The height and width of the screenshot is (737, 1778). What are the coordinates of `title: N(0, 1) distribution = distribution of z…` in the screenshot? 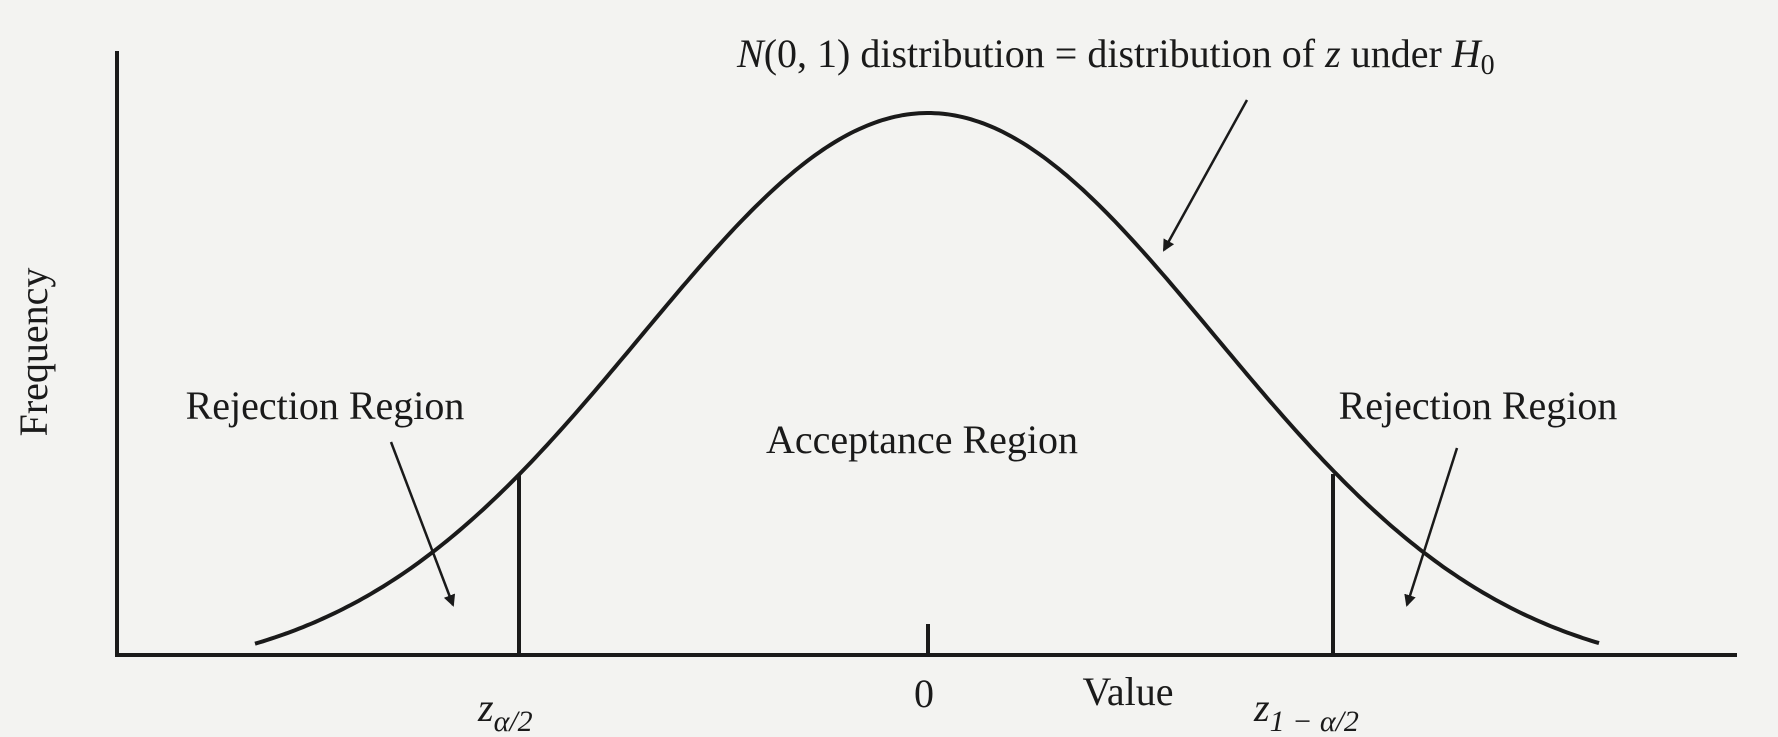 It's located at (1115, 56).